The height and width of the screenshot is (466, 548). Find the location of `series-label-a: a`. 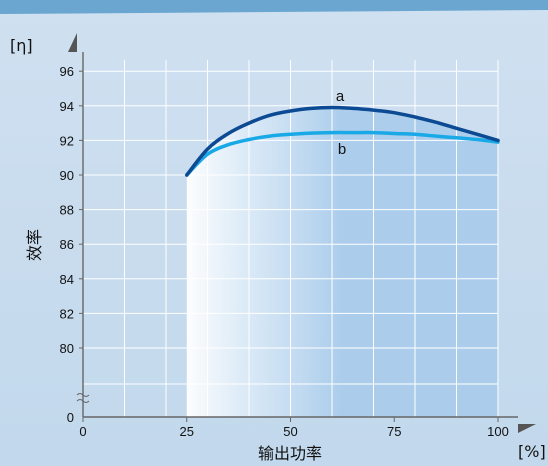

series-label-a: a is located at coordinates (340, 96).